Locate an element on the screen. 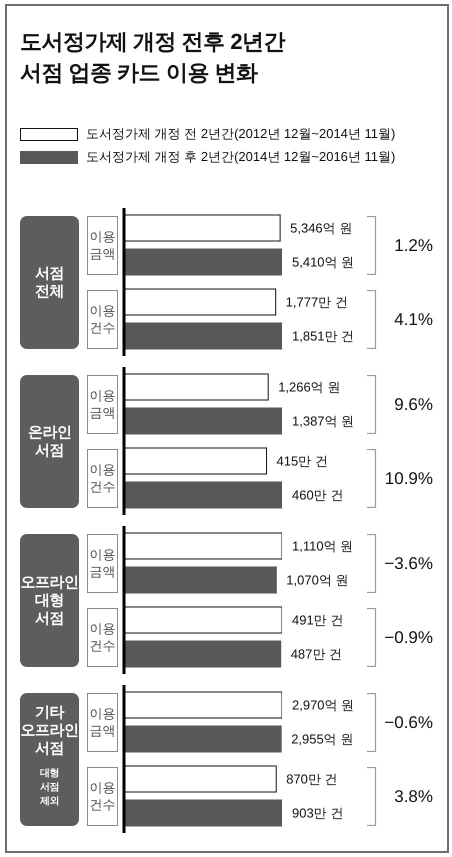  data-label: 1,110억 원 is located at coordinates (323, 546).